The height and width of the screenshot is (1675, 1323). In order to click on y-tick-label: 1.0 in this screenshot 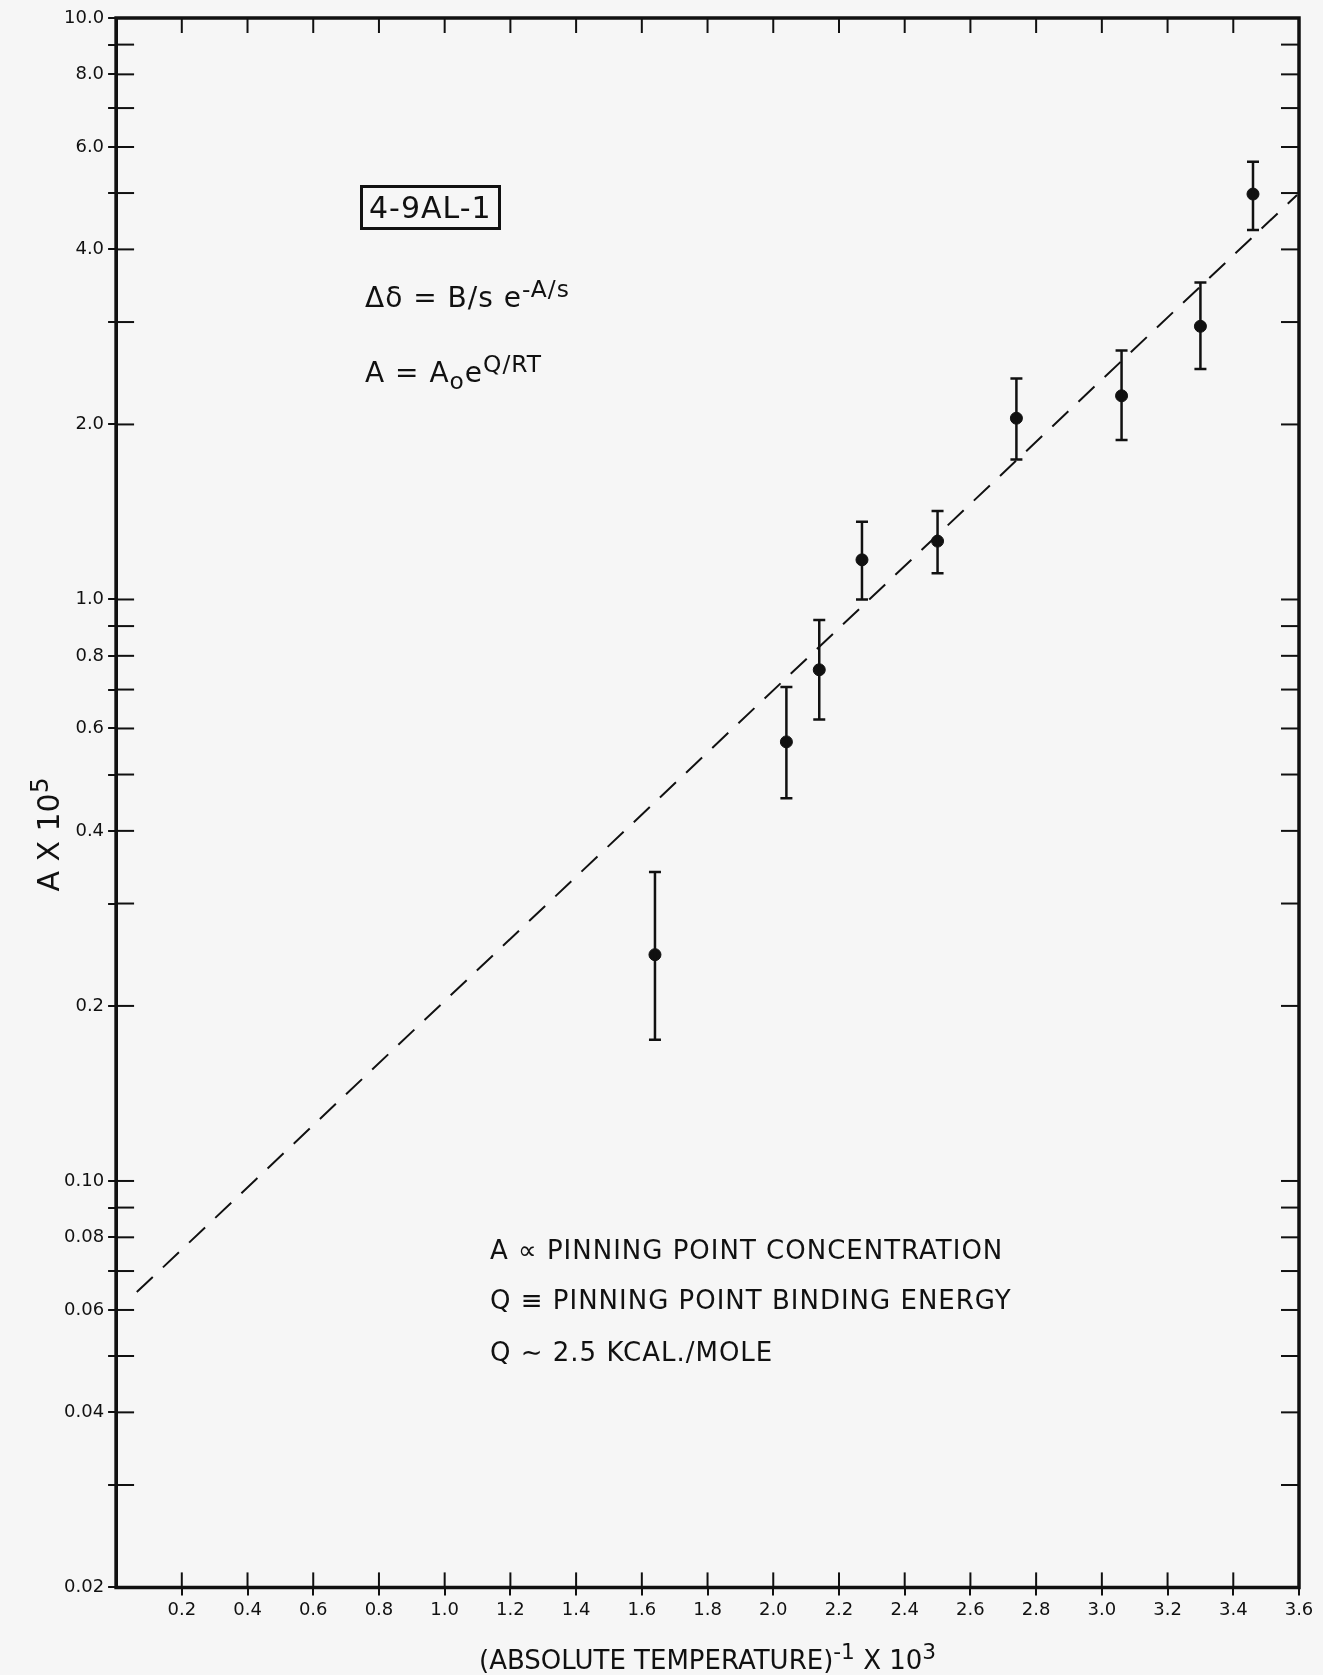, I will do `click(90, 598)`.